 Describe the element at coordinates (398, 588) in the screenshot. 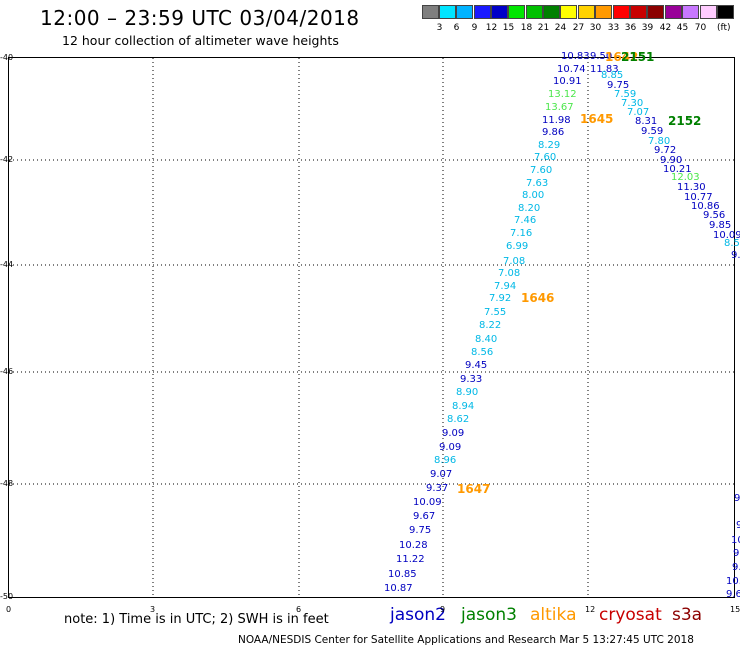

I see `wave-height-value: 10.87` at that location.